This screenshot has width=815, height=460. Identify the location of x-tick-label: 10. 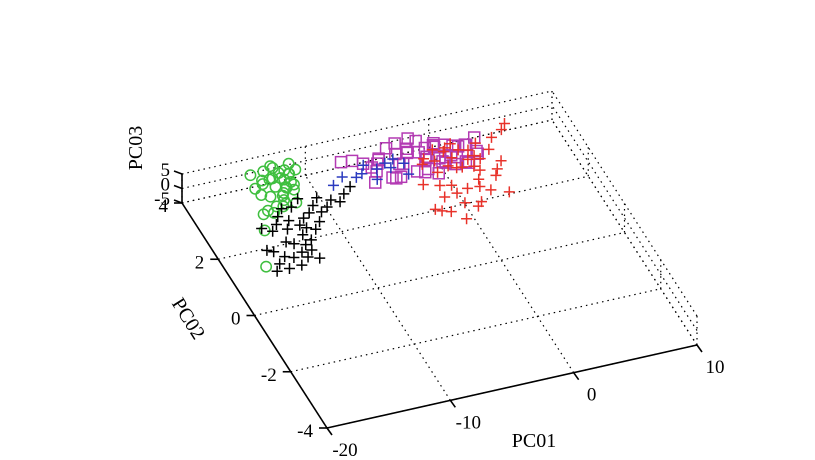
(715, 367).